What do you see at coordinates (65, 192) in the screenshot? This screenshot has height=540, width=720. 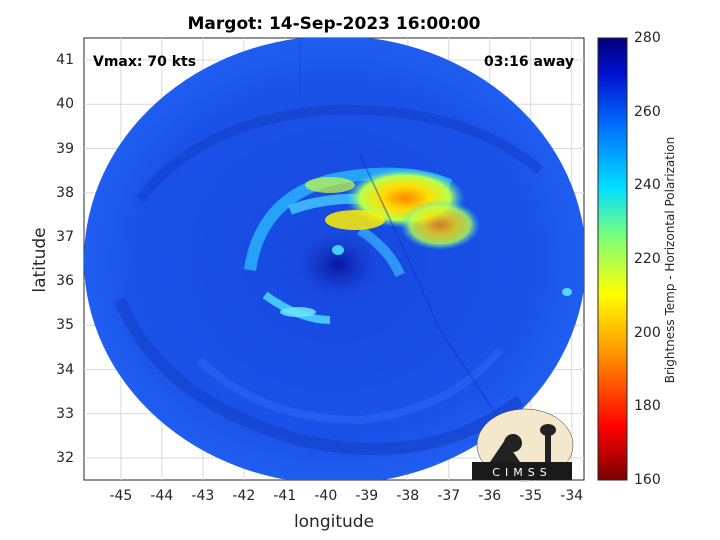 I see `y-tick-label: 38` at bounding box center [65, 192].